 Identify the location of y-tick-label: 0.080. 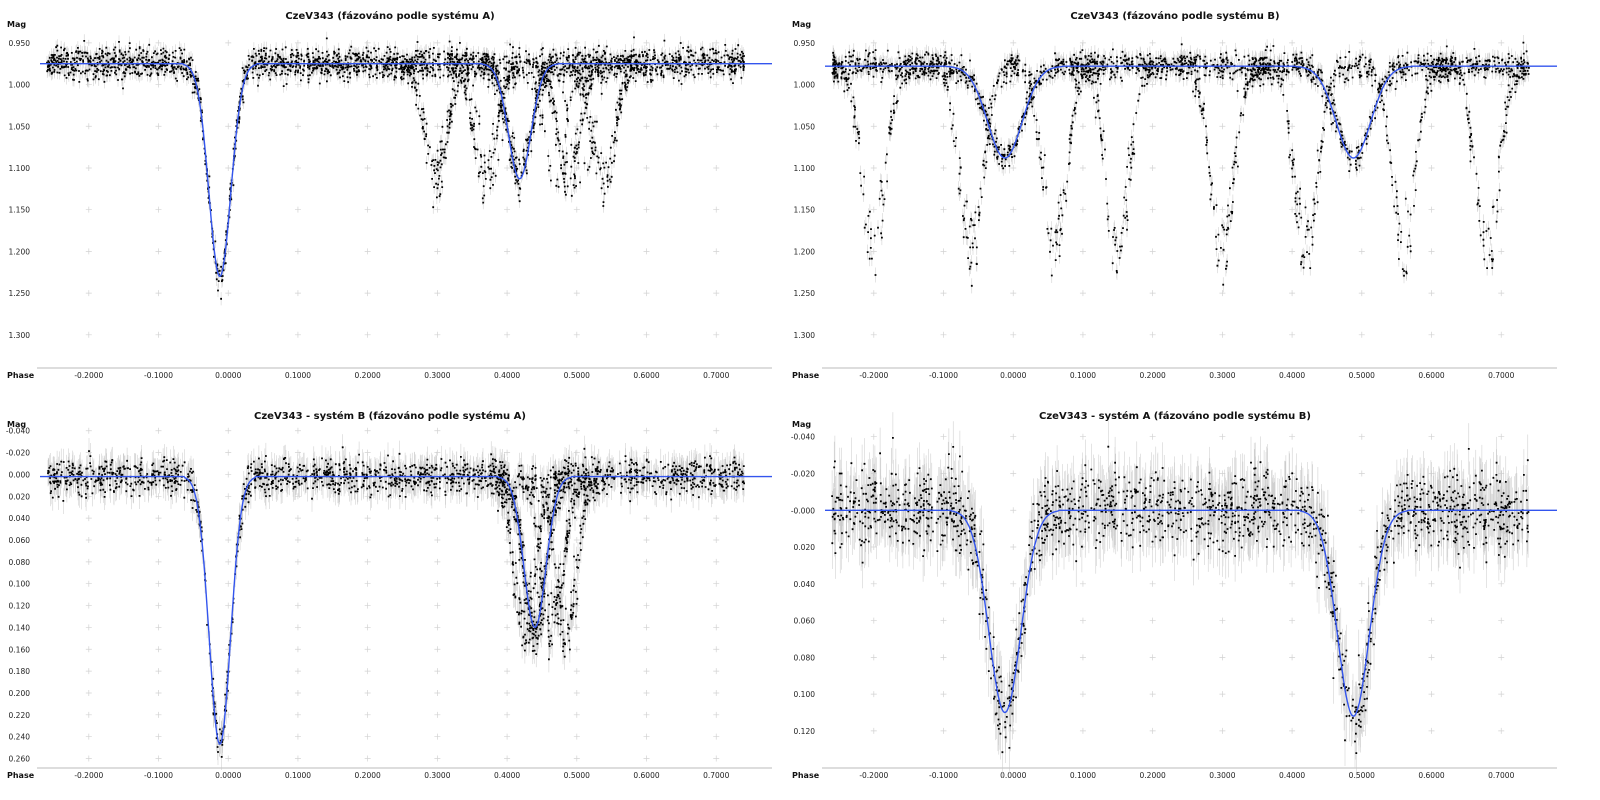
(20, 562).